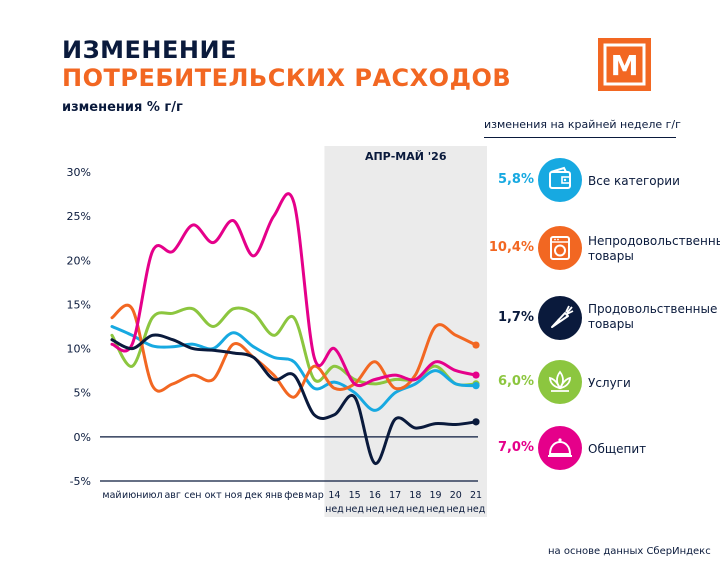  I want to click on x-tick-label: янв, so click(274, 495).